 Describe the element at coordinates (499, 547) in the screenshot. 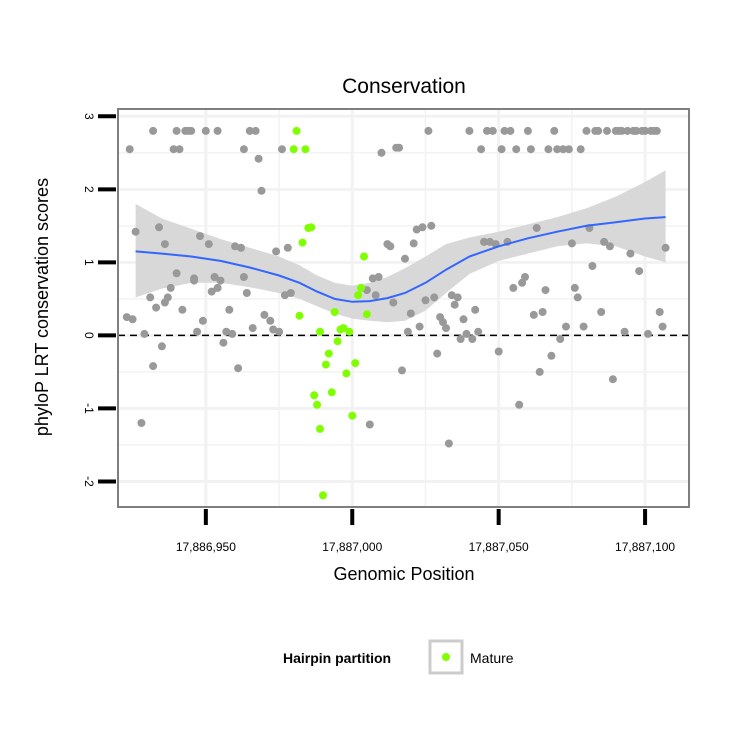

I see `x-tick-label: 17,887,050` at that location.